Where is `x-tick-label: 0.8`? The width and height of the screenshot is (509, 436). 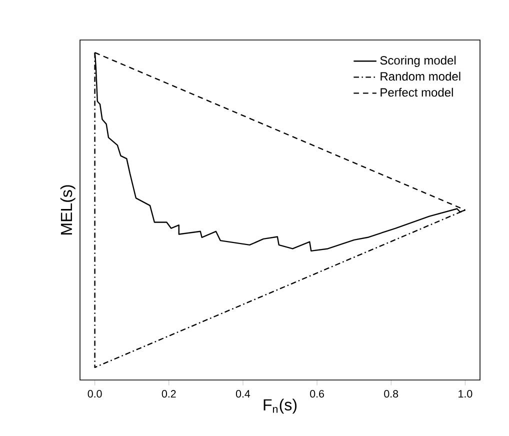 x-tick-label: 0.8 is located at coordinates (391, 394).